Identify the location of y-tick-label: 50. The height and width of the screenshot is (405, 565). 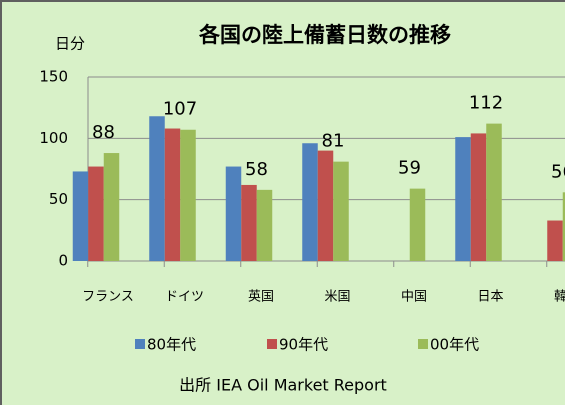
(58, 199).